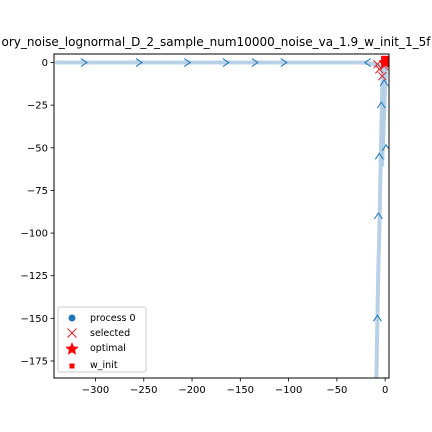  Describe the element at coordinates (110, 333) in the screenshot. I see `legend-label-selected: selected` at that location.